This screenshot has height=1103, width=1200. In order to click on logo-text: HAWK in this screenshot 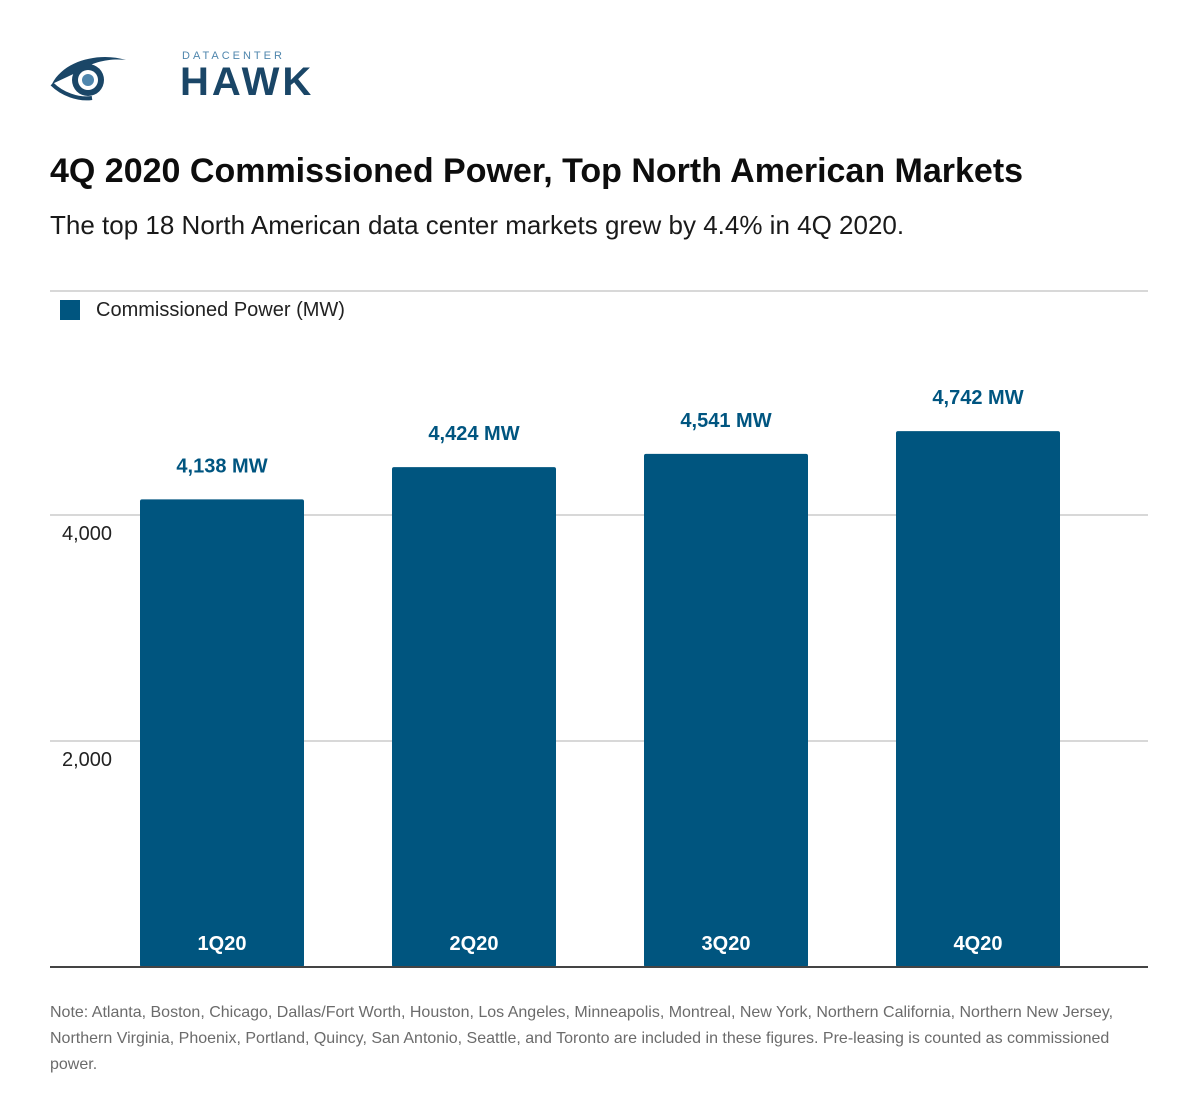, I will do `click(247, 82)`.